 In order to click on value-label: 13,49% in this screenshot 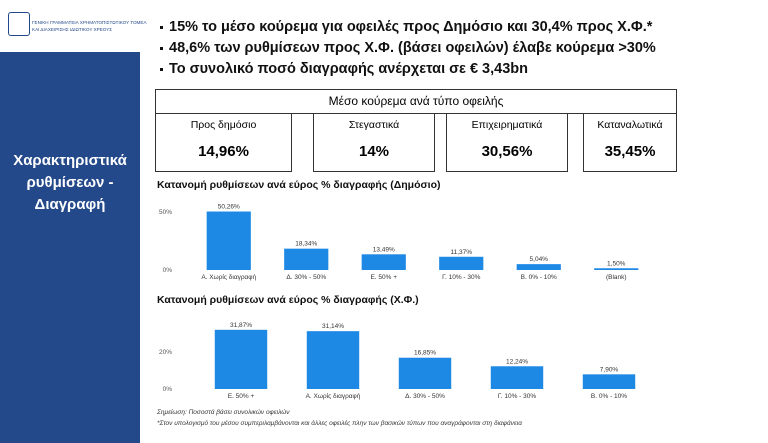, I will do `click(384, 249)`.